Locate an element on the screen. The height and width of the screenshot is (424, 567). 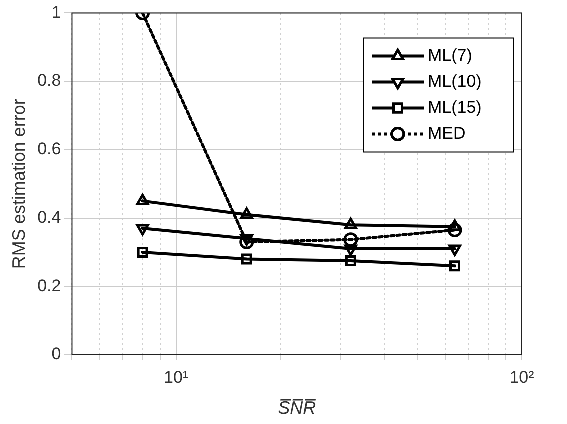
x-axis-title: S̅N̅R̅ is located at coordinates (297, 408).